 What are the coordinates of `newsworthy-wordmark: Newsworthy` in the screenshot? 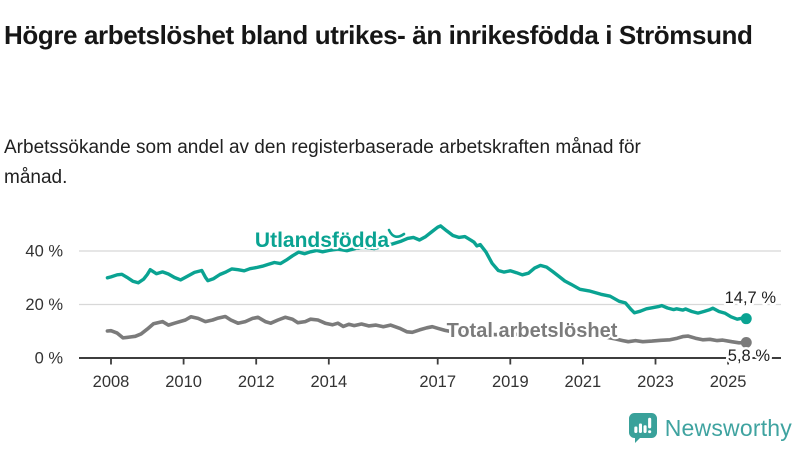 It's located at (728, 427).